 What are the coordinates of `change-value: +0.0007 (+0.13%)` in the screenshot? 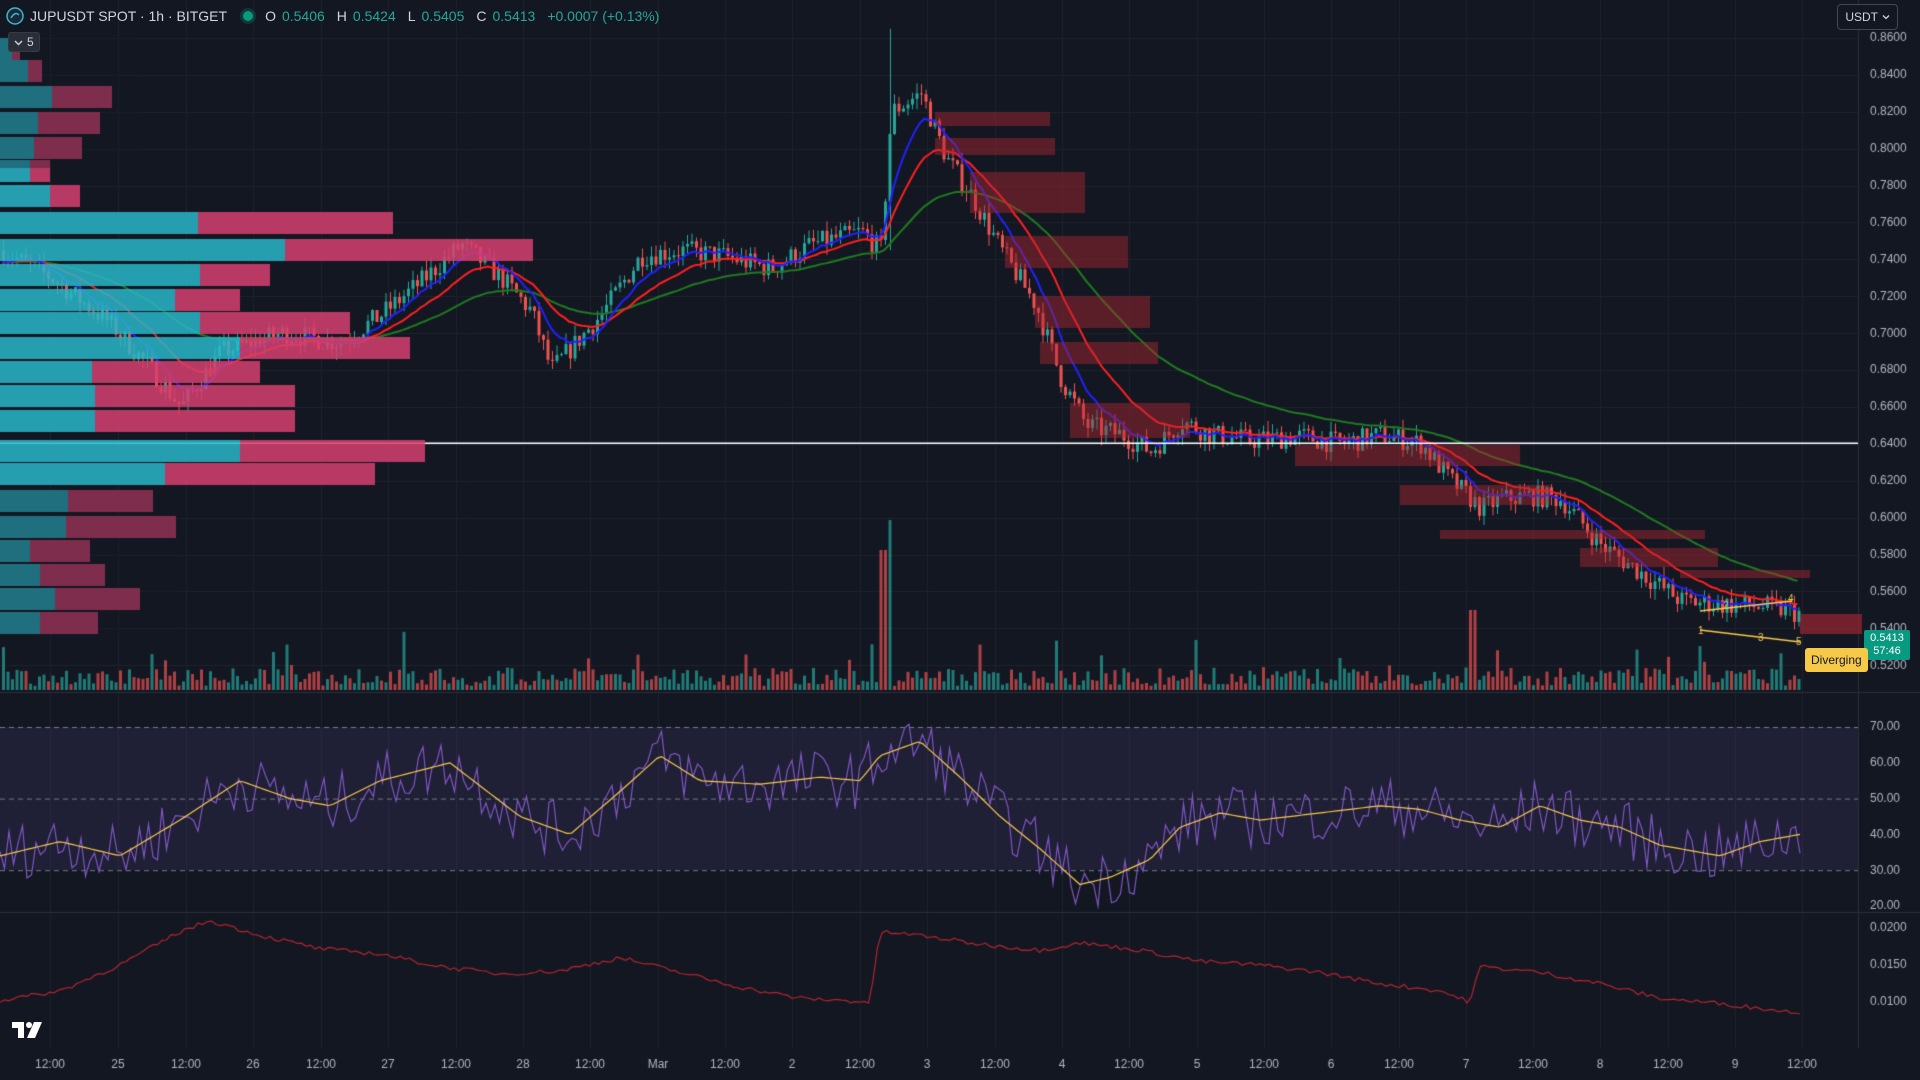 It's located at (603, 16).